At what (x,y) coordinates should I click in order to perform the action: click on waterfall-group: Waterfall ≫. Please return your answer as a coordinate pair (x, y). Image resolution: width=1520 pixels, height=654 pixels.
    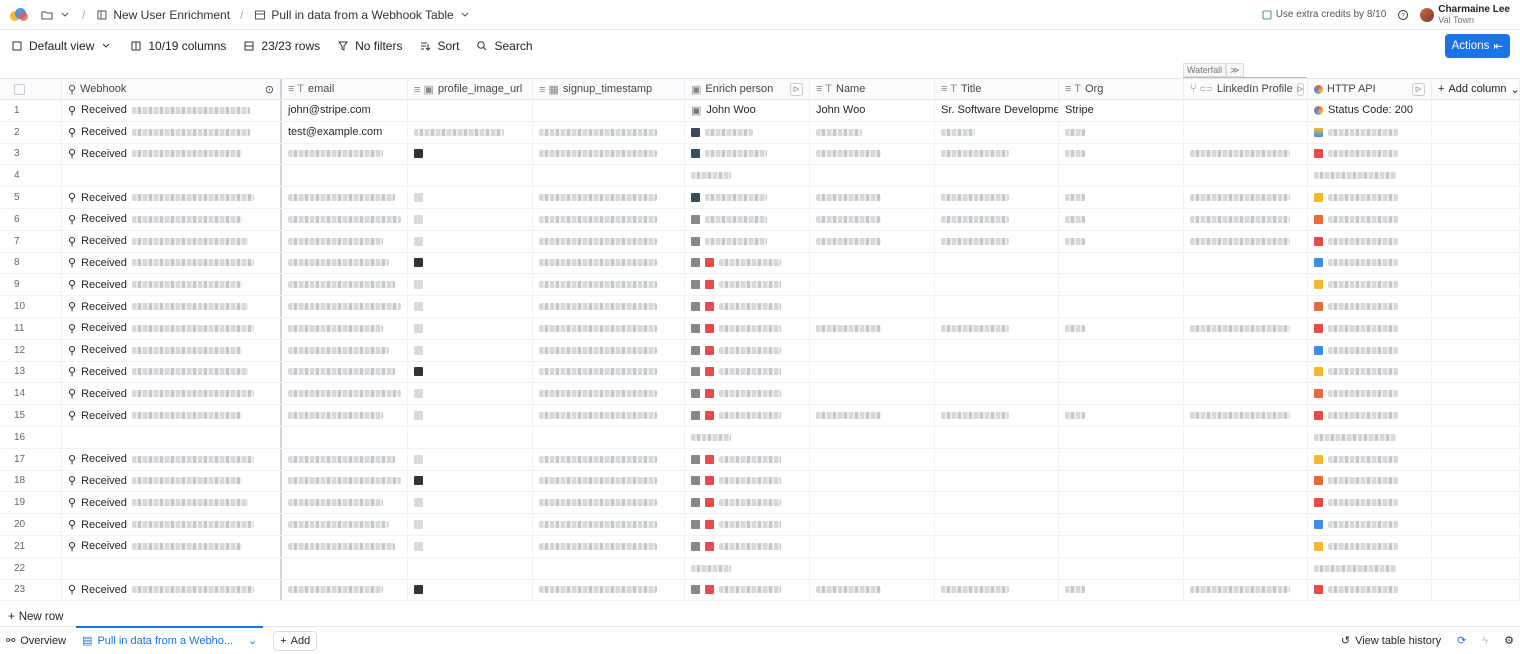
    Looking at the image, I should click on (1213, 70).